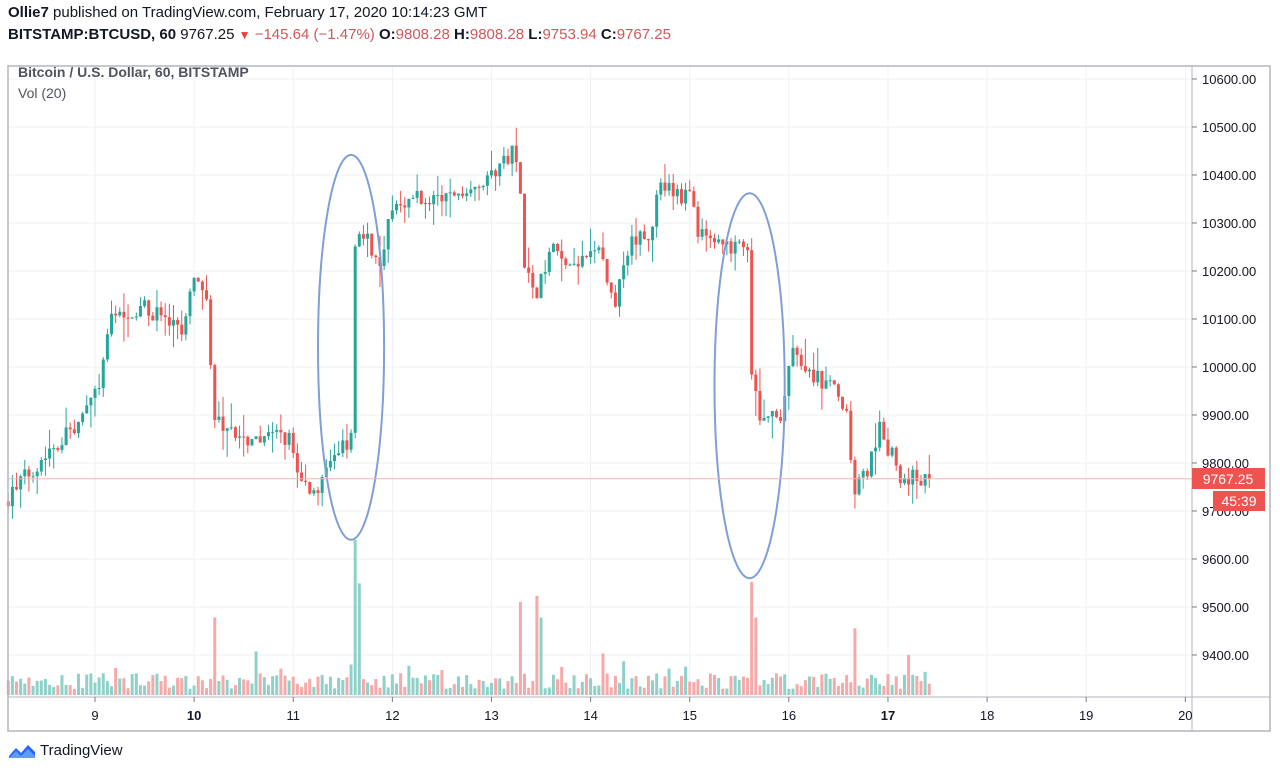 The width and height of the screenshot is (1280, 775). I want to click on close-label: C:, so click(608, 34).